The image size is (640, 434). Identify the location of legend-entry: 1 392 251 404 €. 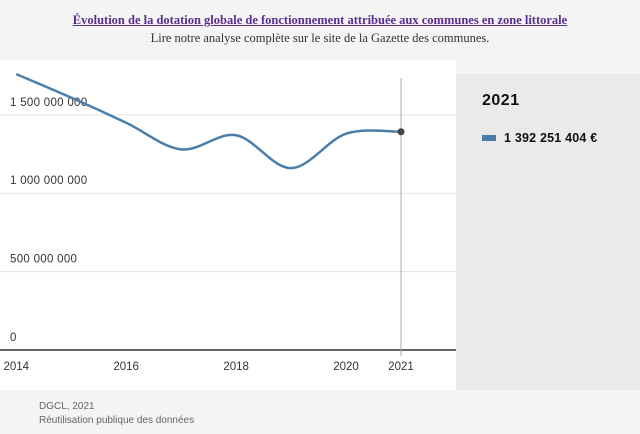
(539, 138).